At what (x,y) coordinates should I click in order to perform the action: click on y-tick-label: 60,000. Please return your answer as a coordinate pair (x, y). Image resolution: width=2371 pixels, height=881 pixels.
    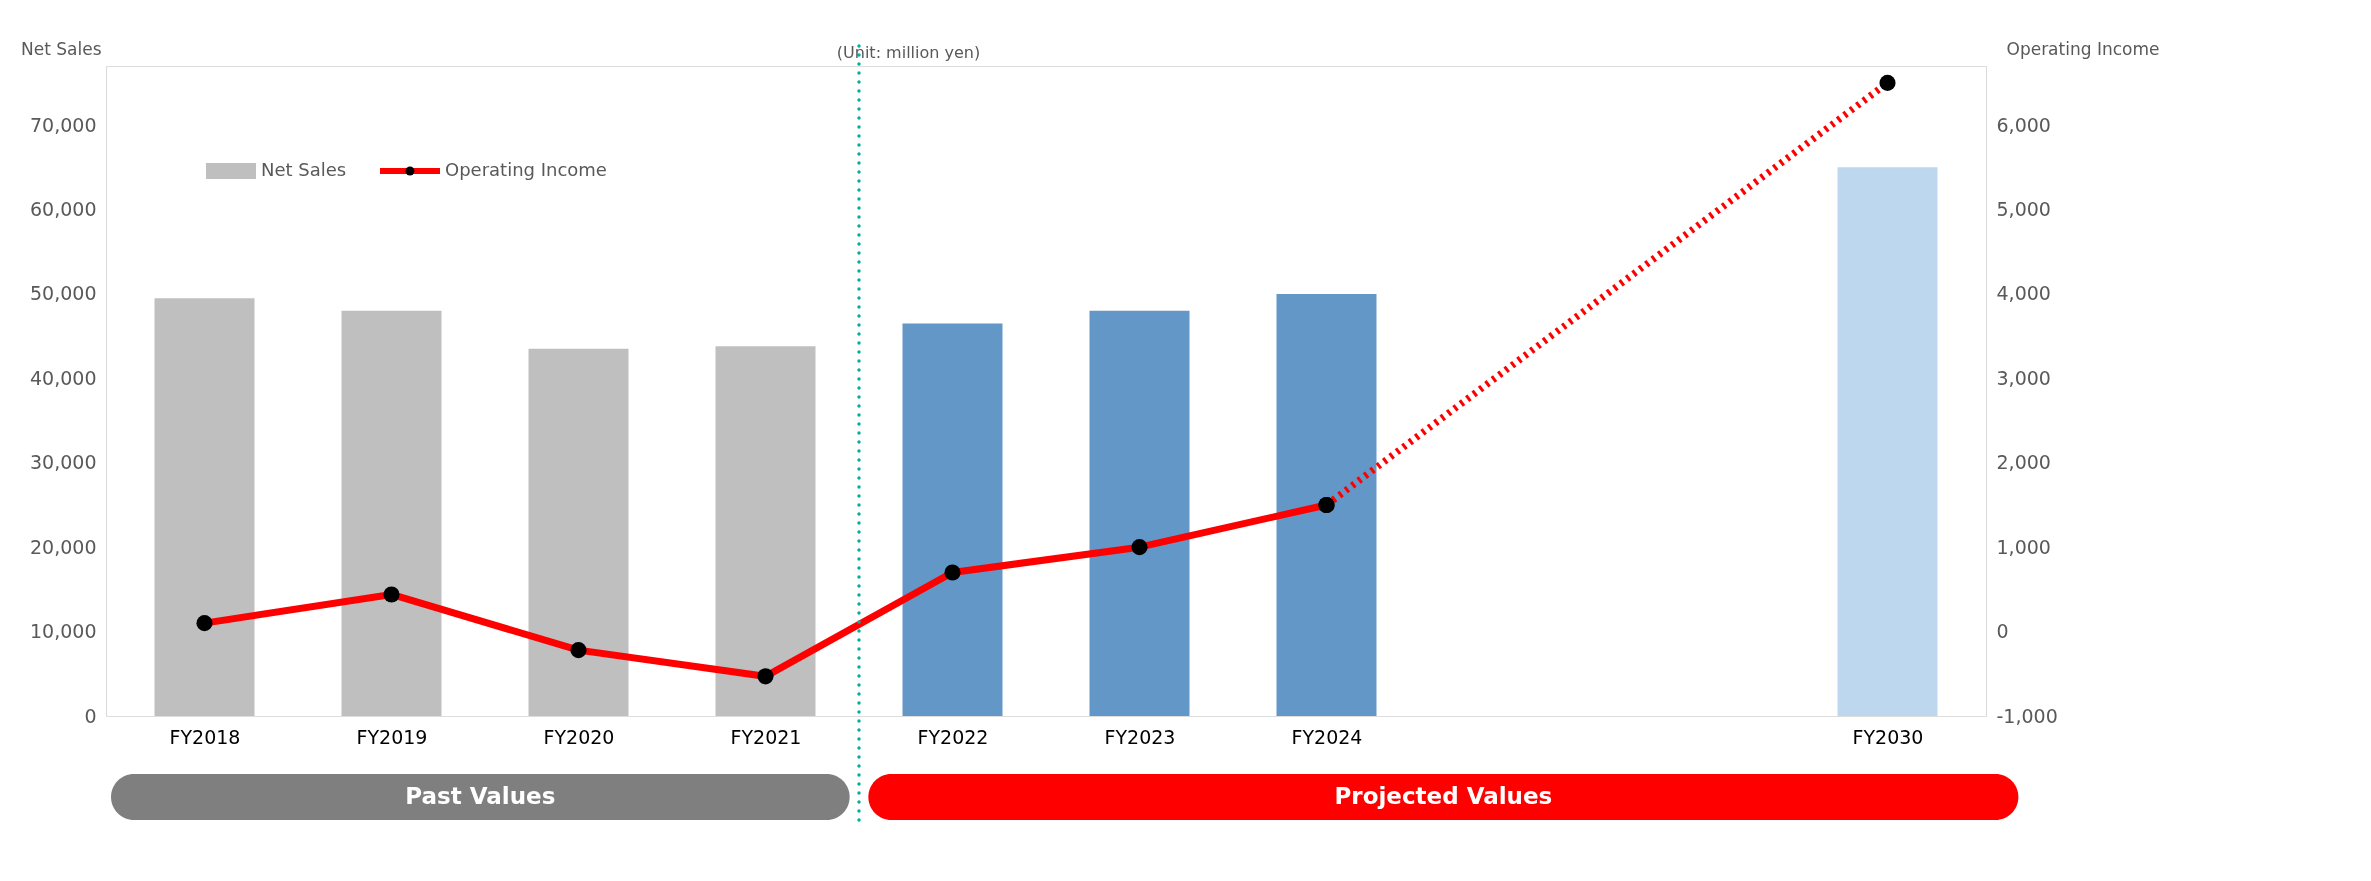
    Looking at the image, I should click on (63, 209).